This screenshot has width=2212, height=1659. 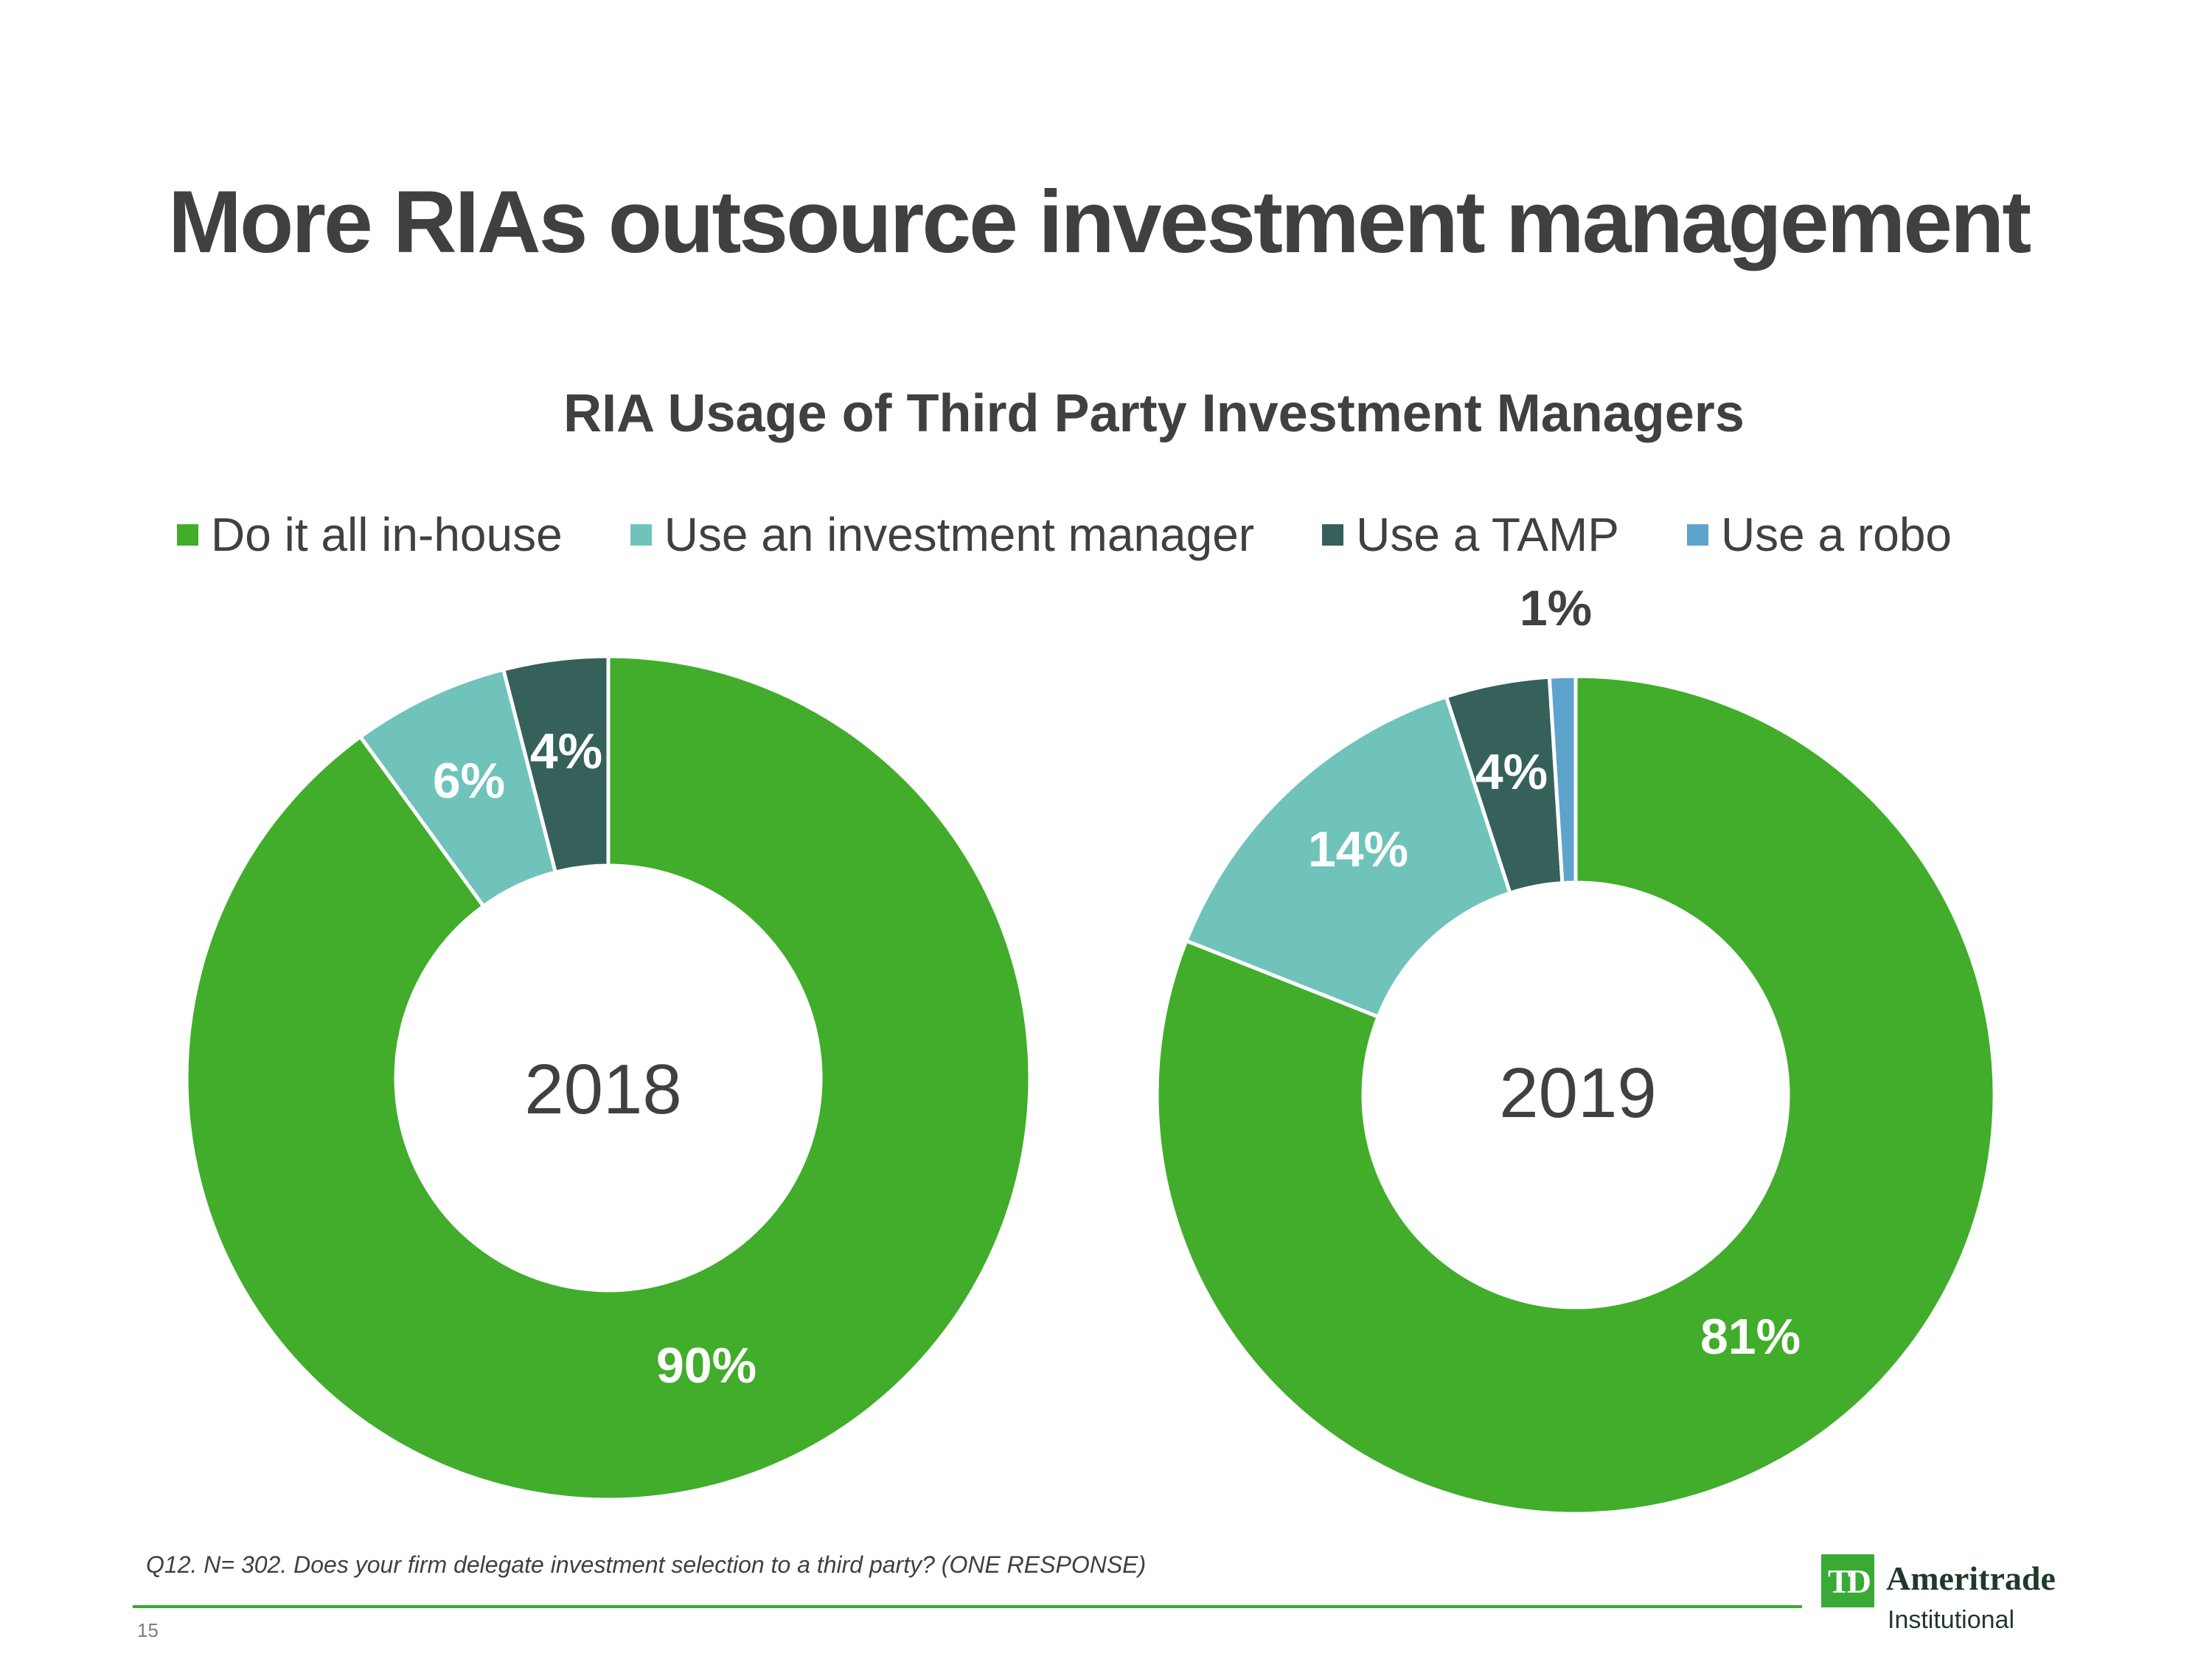 I want to click on data-label-2019-robo: 1%, so click(x=1556, y=608).